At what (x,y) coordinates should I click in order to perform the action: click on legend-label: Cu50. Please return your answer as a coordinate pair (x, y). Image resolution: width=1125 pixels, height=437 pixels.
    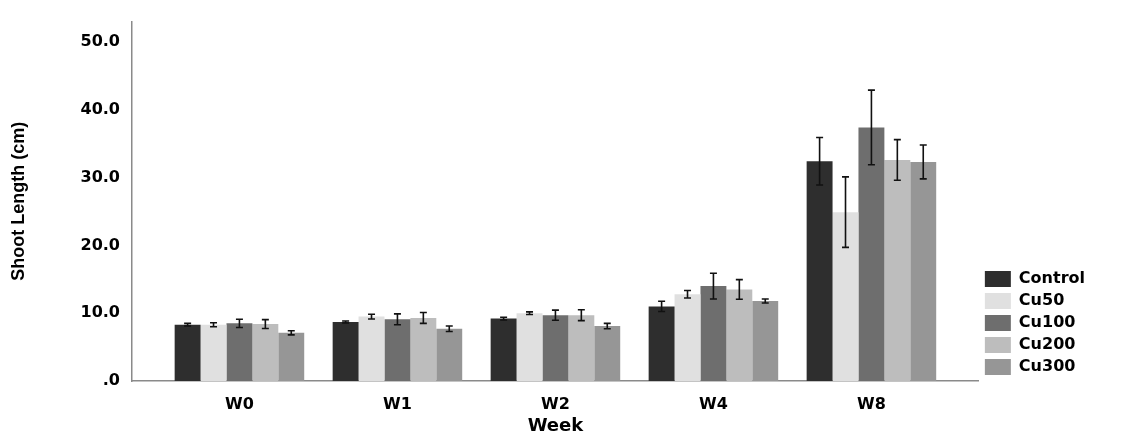
    Looking at the image, I should click on (1041, 300).